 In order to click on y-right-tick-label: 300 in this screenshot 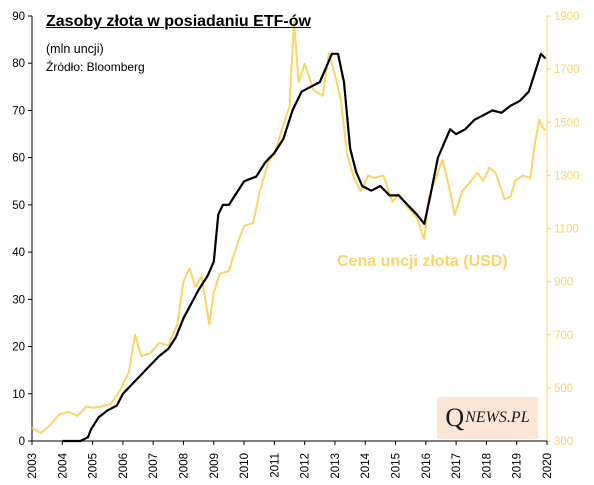, I will do `click(563, 442)`.